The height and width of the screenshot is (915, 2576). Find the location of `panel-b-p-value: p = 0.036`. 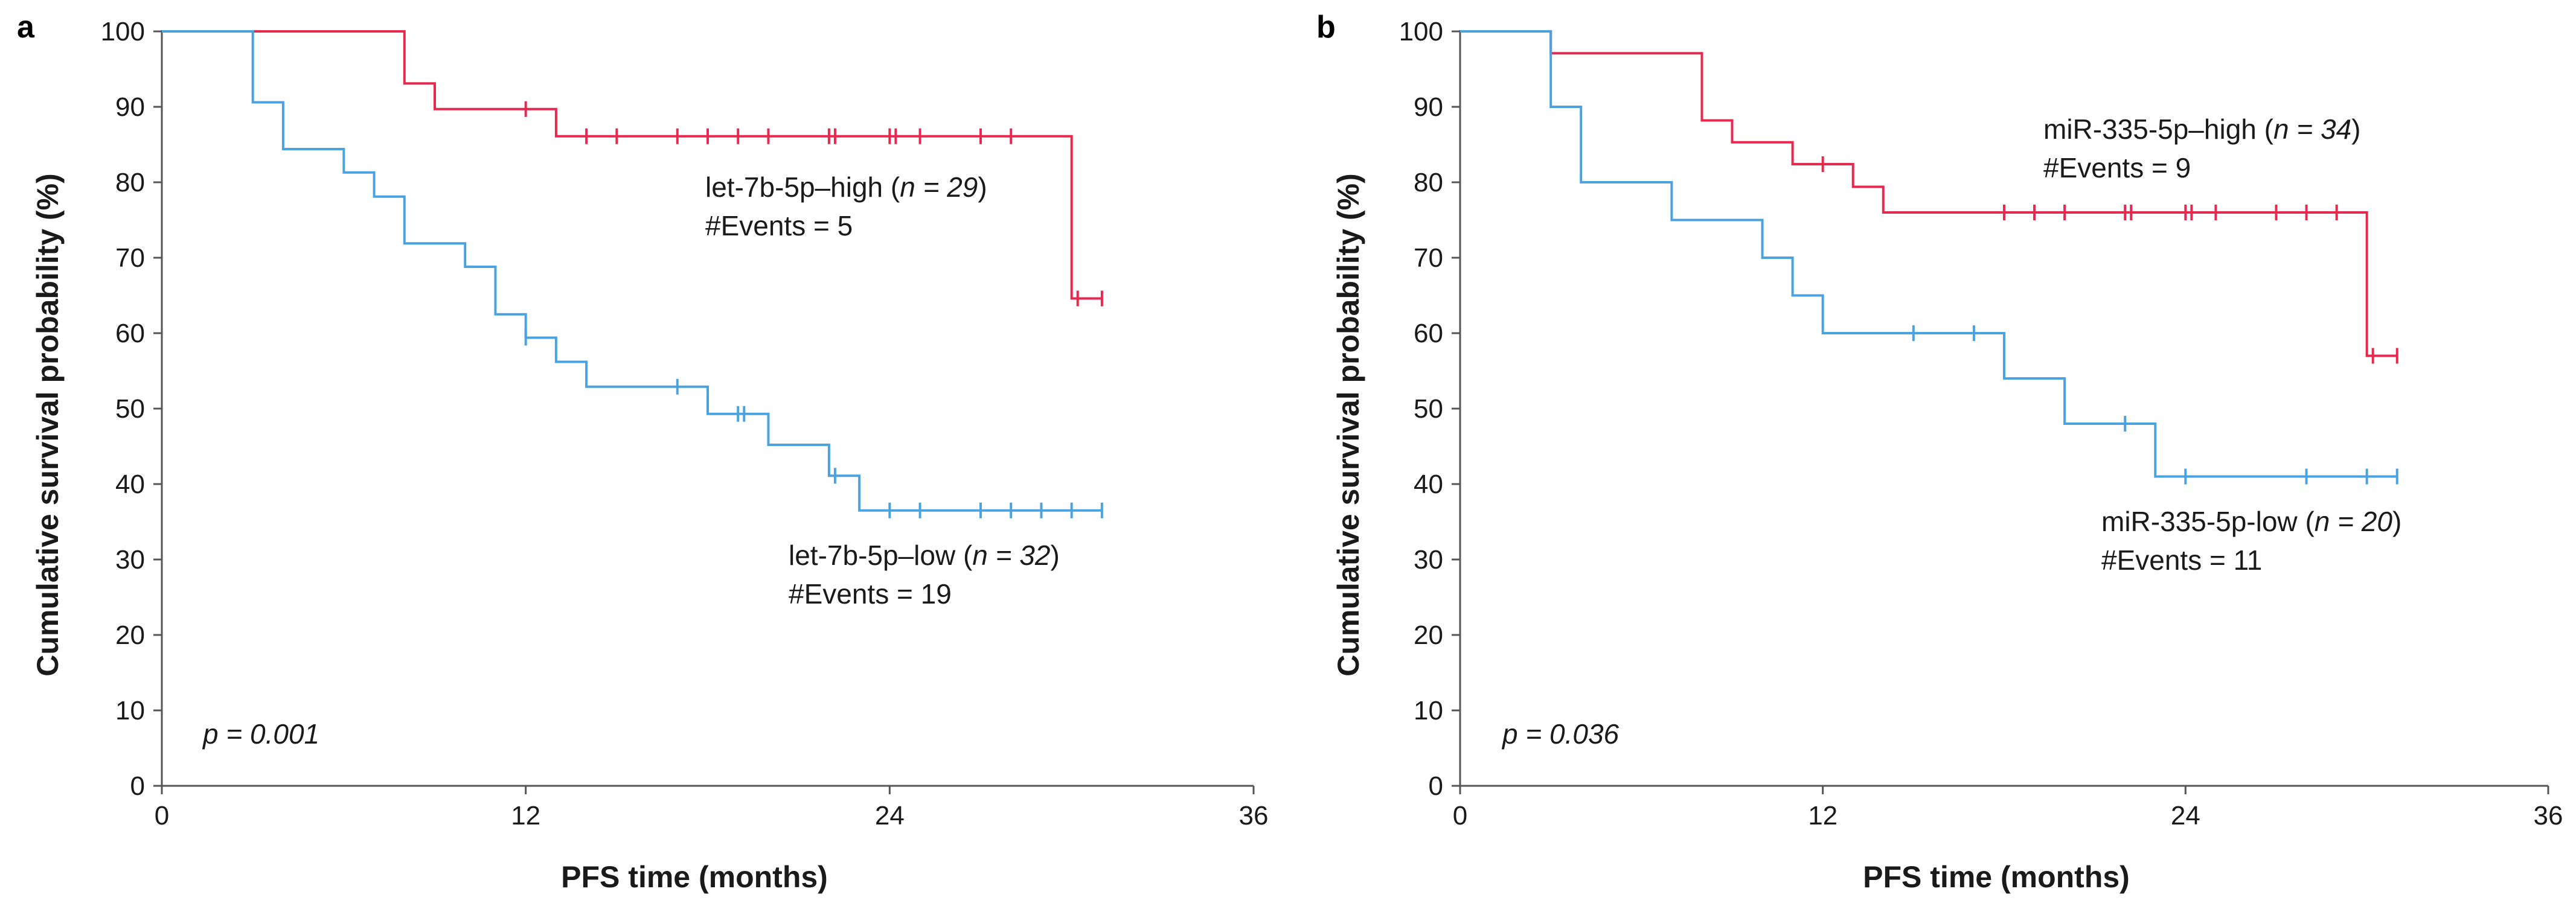

panel-b-p-value: p = 0.036 is located at coordinates (1560, 734).